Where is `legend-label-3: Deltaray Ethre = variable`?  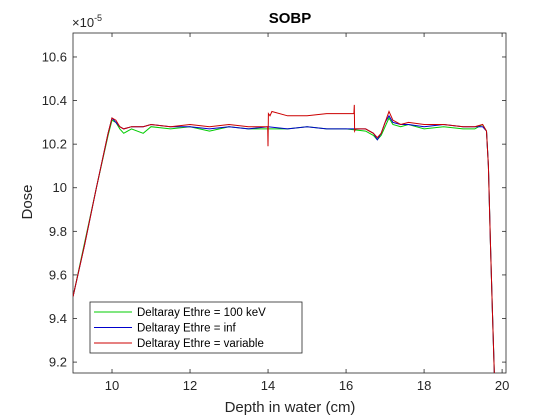 legend-label-3: Deltaray Ethre = variable is located at coordinates (200, 344).